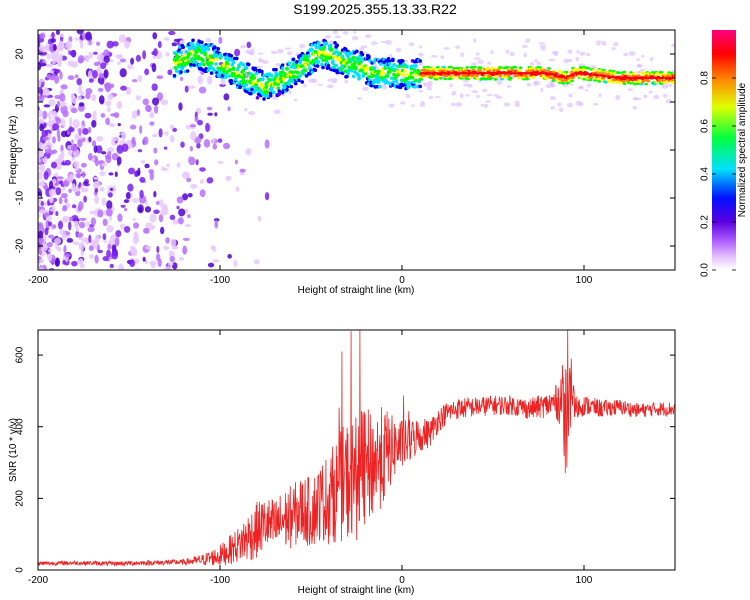  I want to click on chart-title: S199.2025.355.13.33.R22, so click(375, 9).